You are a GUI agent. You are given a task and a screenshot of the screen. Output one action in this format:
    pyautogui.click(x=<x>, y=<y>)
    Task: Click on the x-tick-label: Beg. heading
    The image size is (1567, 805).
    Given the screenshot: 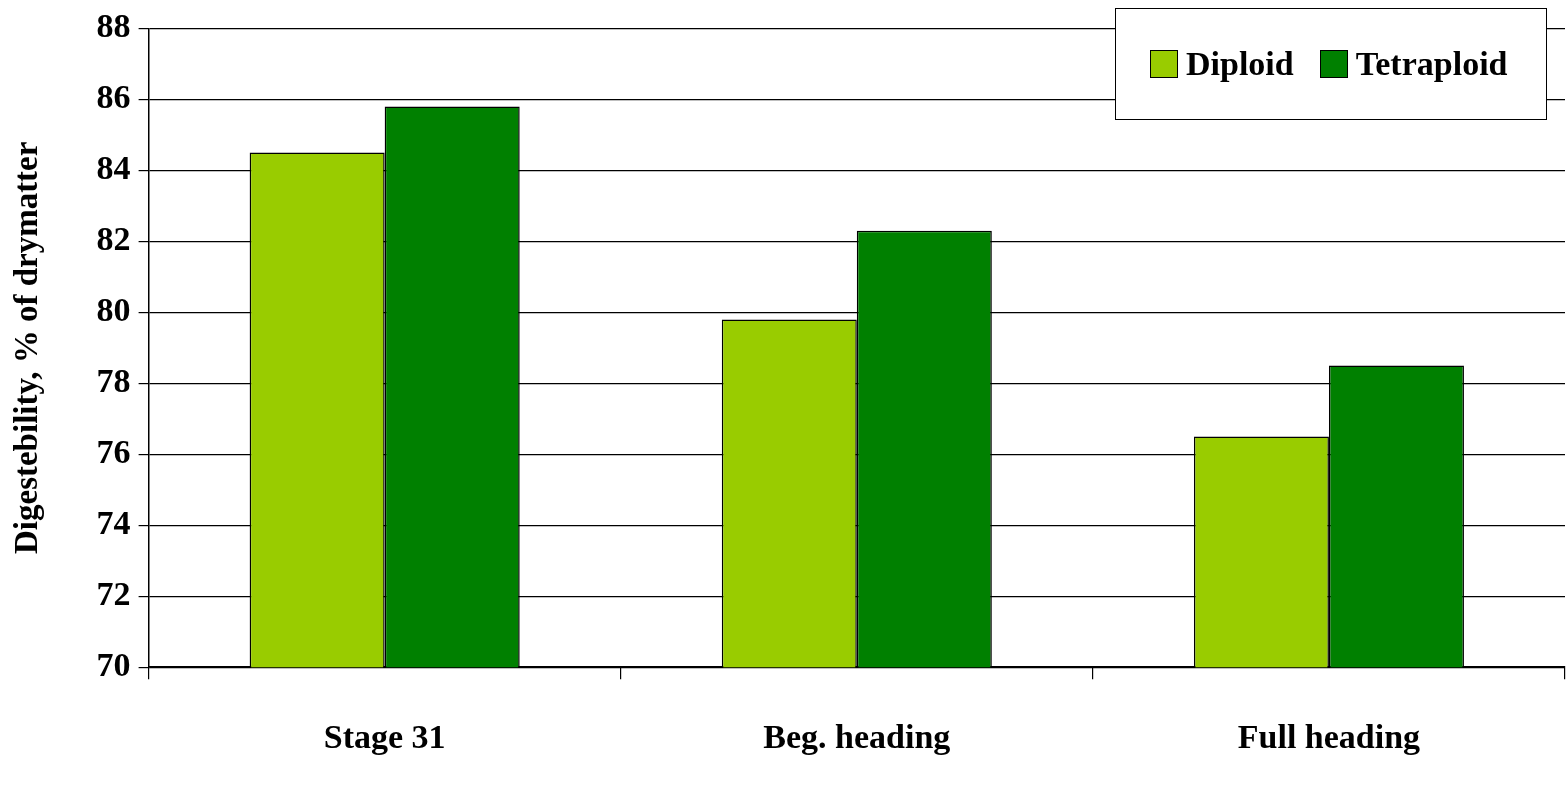 What is the action you would take?
    pyautogui.click(x=857, y=737)
    